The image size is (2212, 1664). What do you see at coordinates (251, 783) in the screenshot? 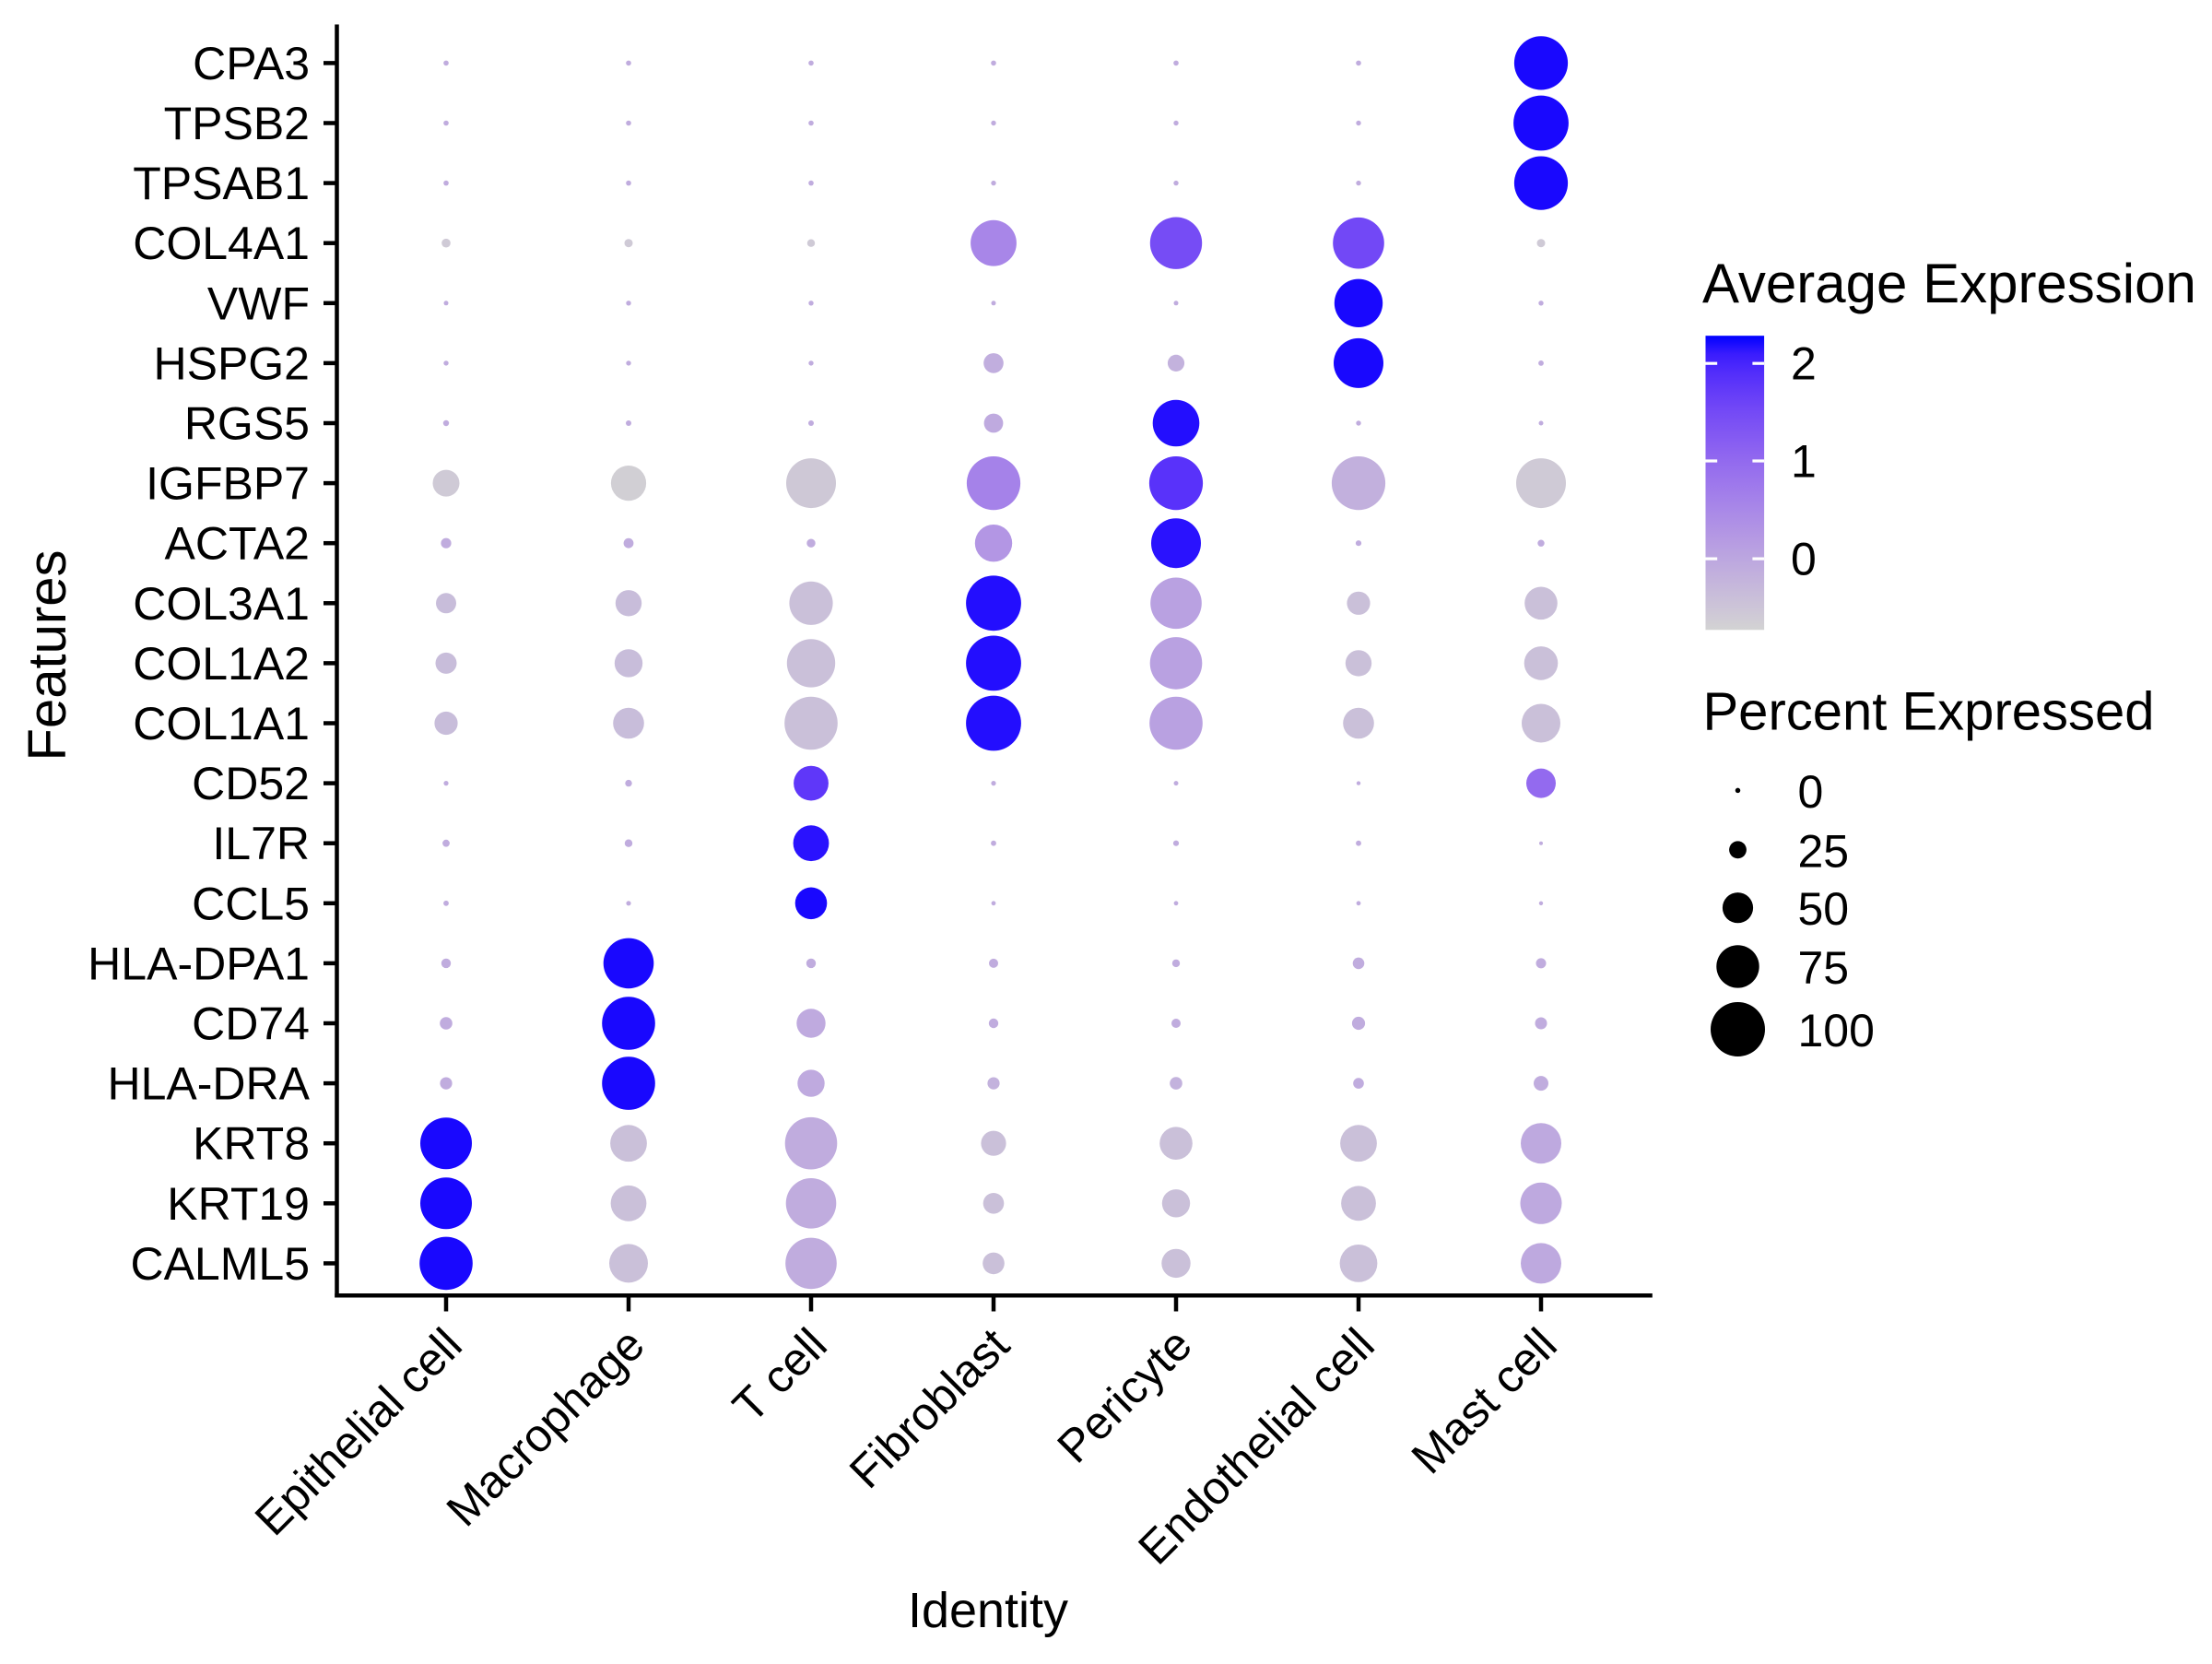
I see `svg-text: CD52` at bounding box center [251, 783].